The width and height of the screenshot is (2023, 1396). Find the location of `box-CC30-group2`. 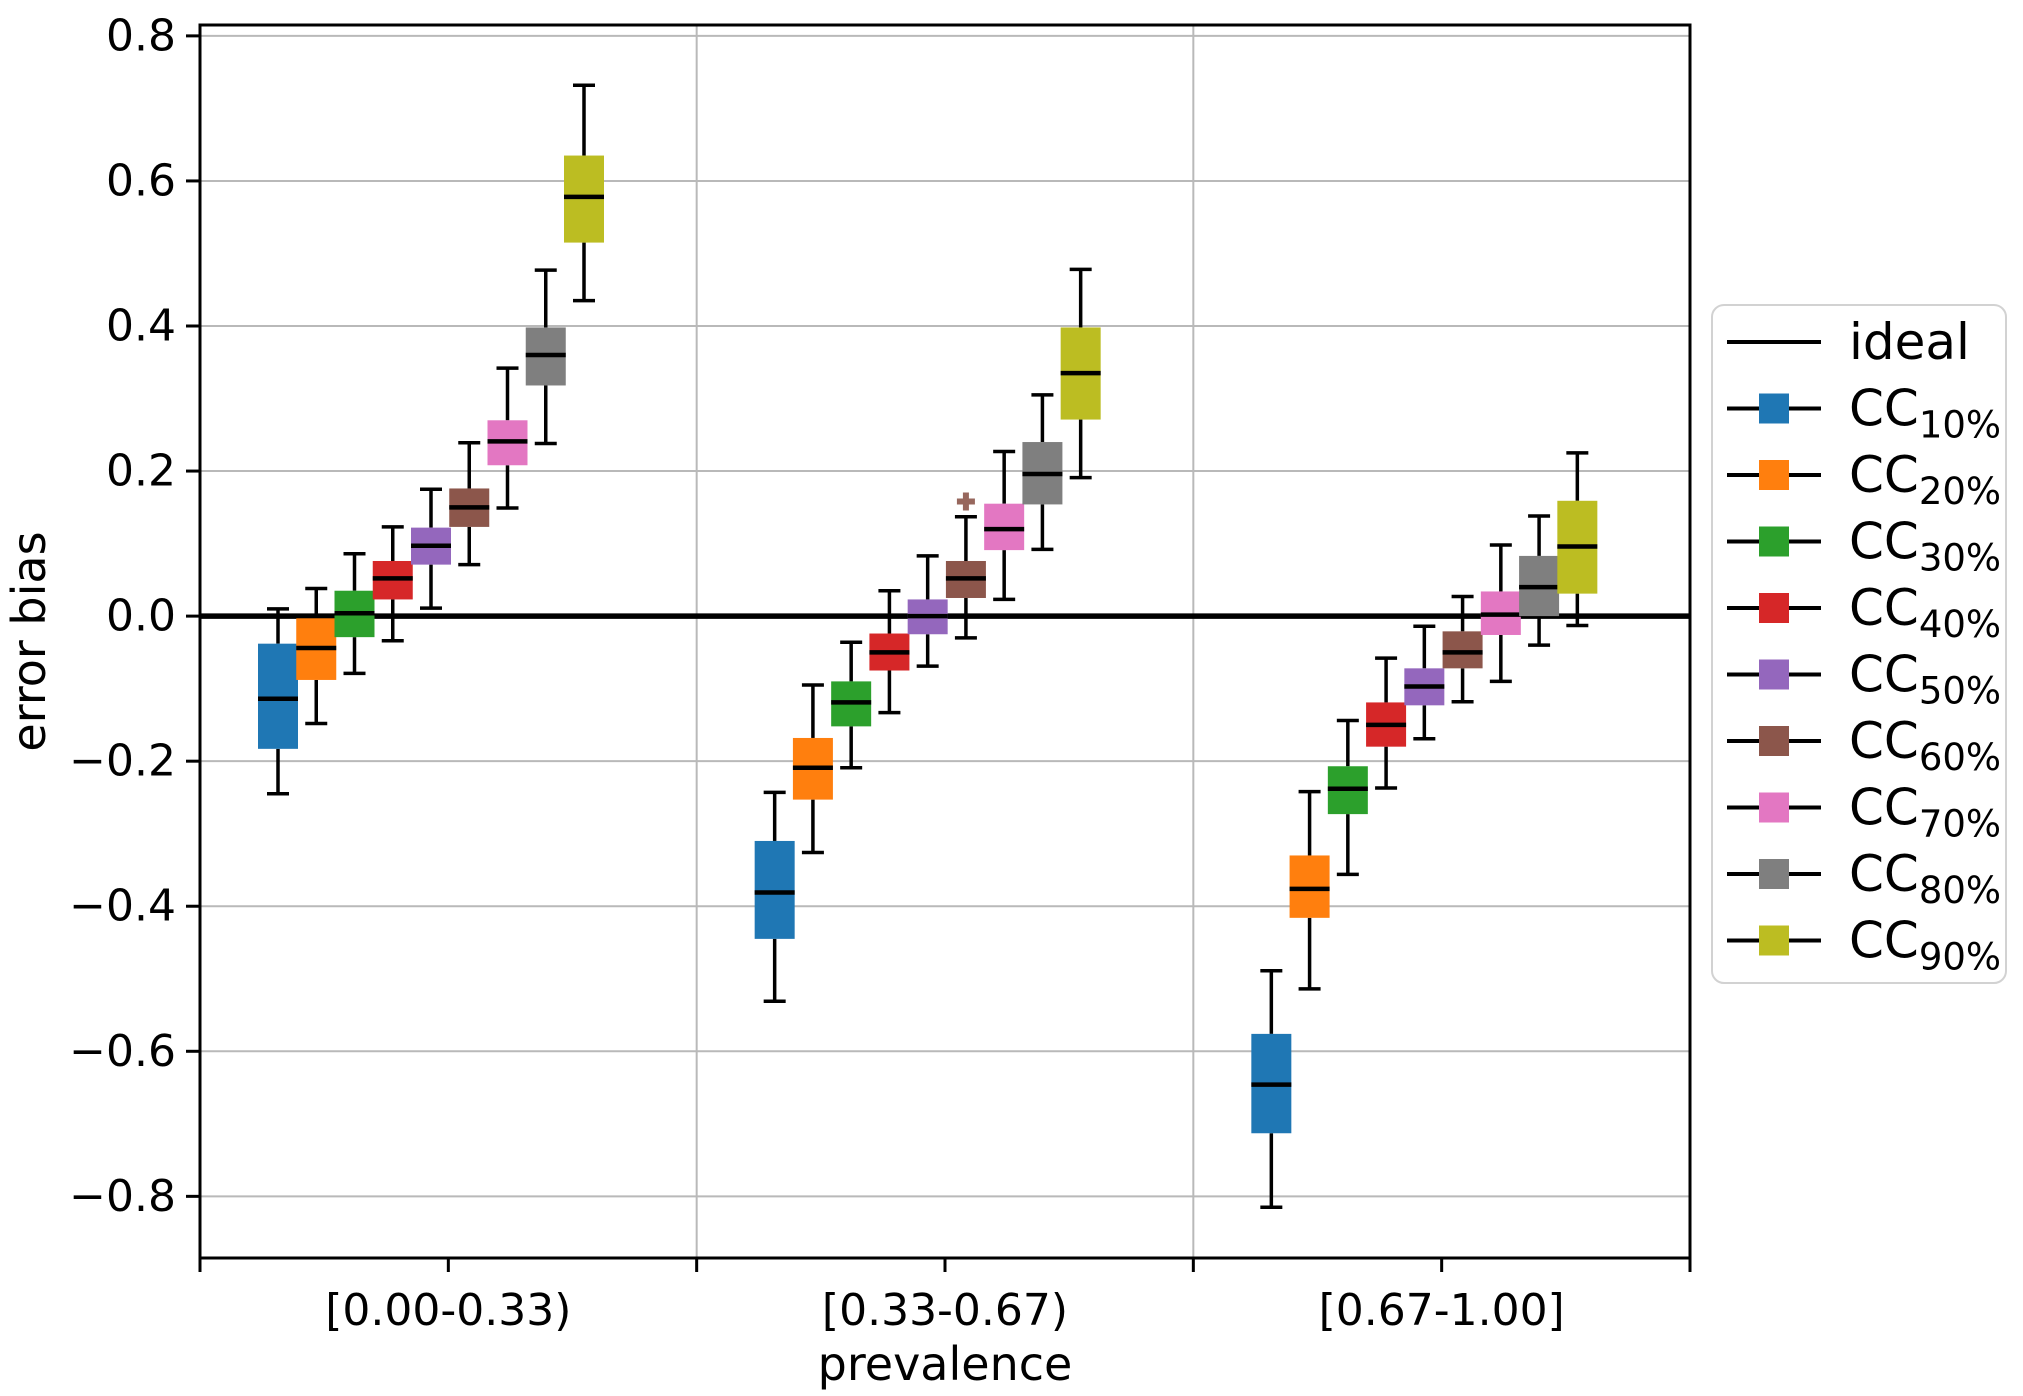

box-CC30-group2 is located at coordinates (851, 705).